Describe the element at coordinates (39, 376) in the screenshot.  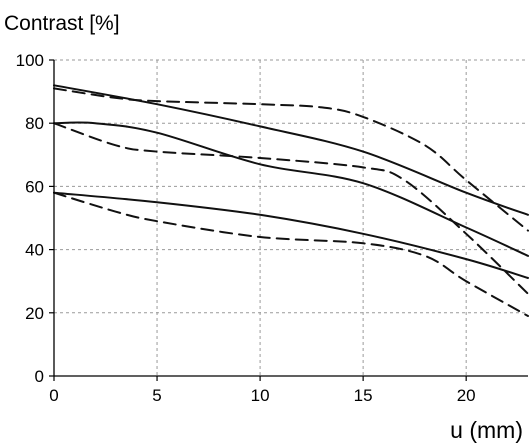
I see `y-tick-label: 0` at that location.